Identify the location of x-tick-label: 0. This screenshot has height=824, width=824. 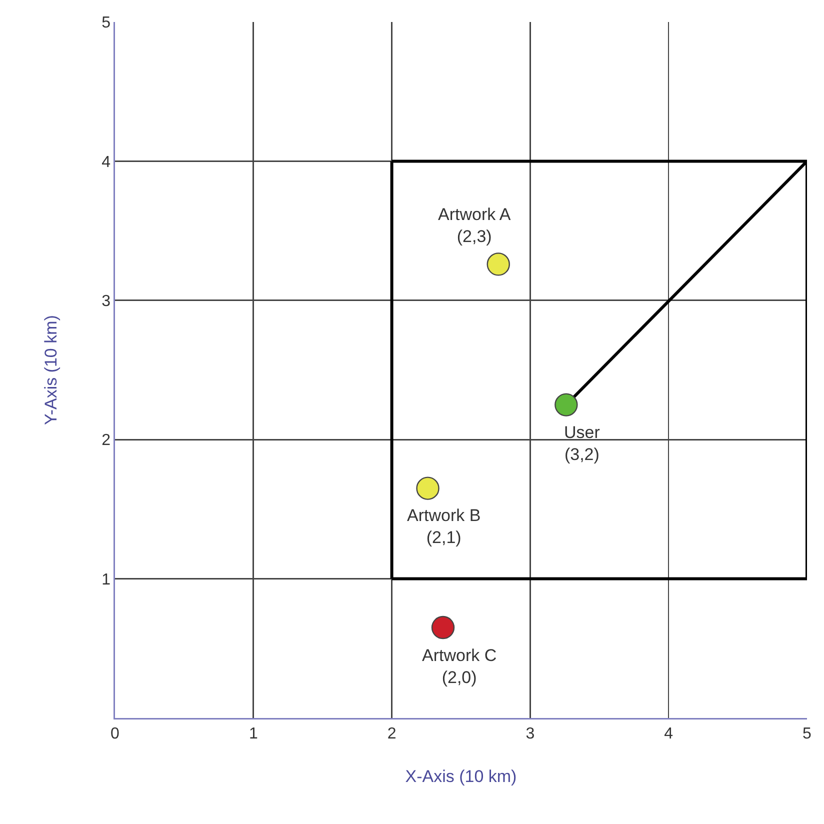
(115, 734).